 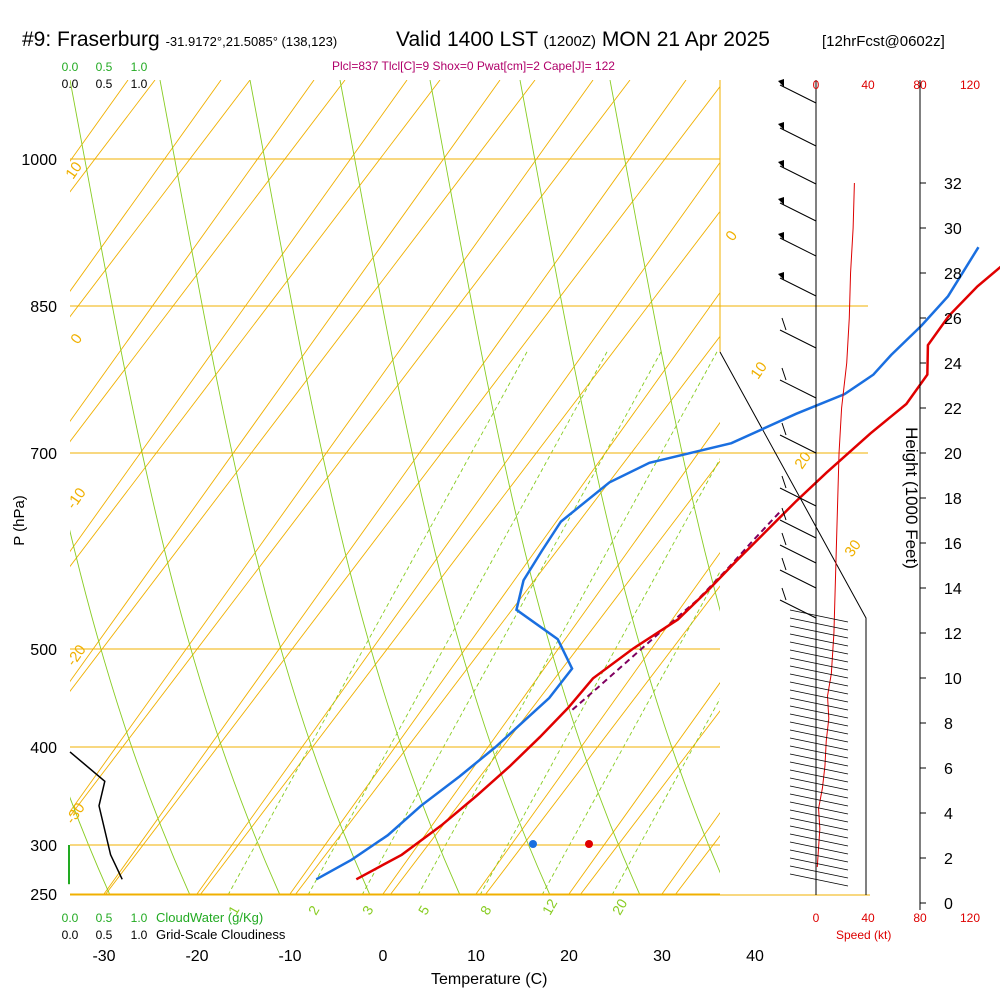 What do you see at coordinates (196, 956) in the screenshot?
I see `temperature-tick-label: -20` at bounding box center [196, 956].